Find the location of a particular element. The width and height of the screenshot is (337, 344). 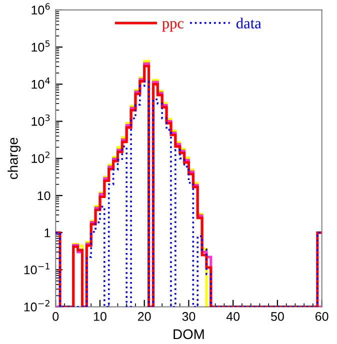

y-tick-label: 10$^{−1}$ is located at coordinates (37, 268).